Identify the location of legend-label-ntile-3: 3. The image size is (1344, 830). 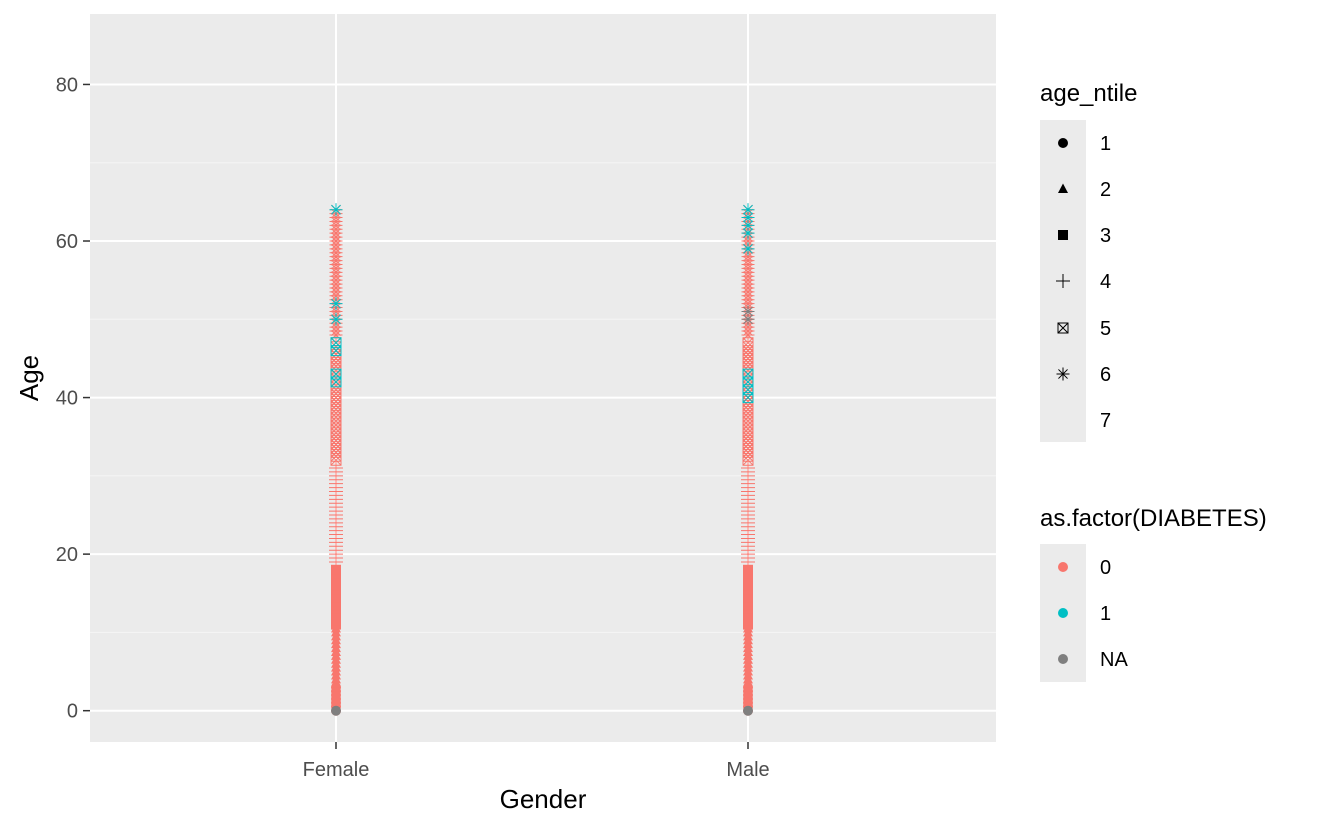
(1106, 236).